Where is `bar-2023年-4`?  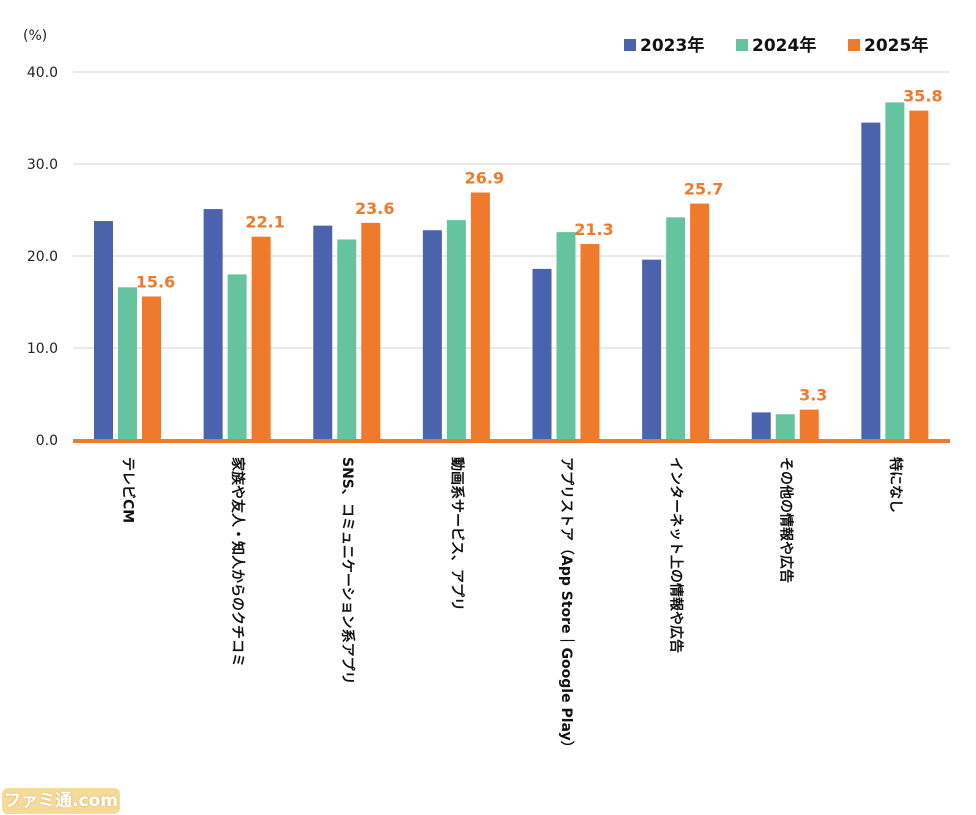 bar-2023年-4 is located at coordinates (432, 335).